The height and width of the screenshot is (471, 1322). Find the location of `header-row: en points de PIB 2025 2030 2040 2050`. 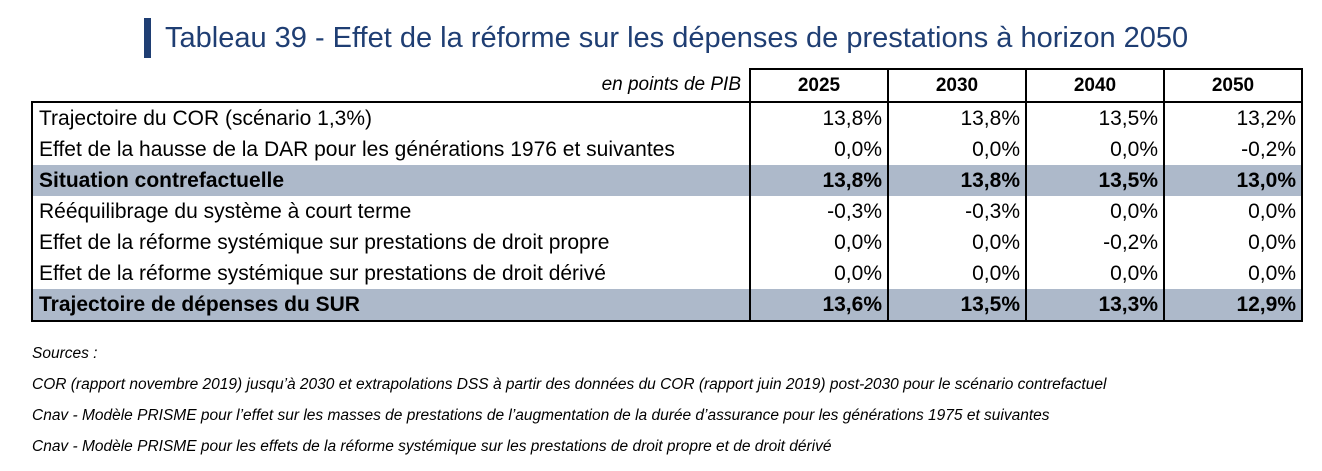

header-row: en points de PIB 2025 2030 2040 2050 is located at coordinates (667, 85).